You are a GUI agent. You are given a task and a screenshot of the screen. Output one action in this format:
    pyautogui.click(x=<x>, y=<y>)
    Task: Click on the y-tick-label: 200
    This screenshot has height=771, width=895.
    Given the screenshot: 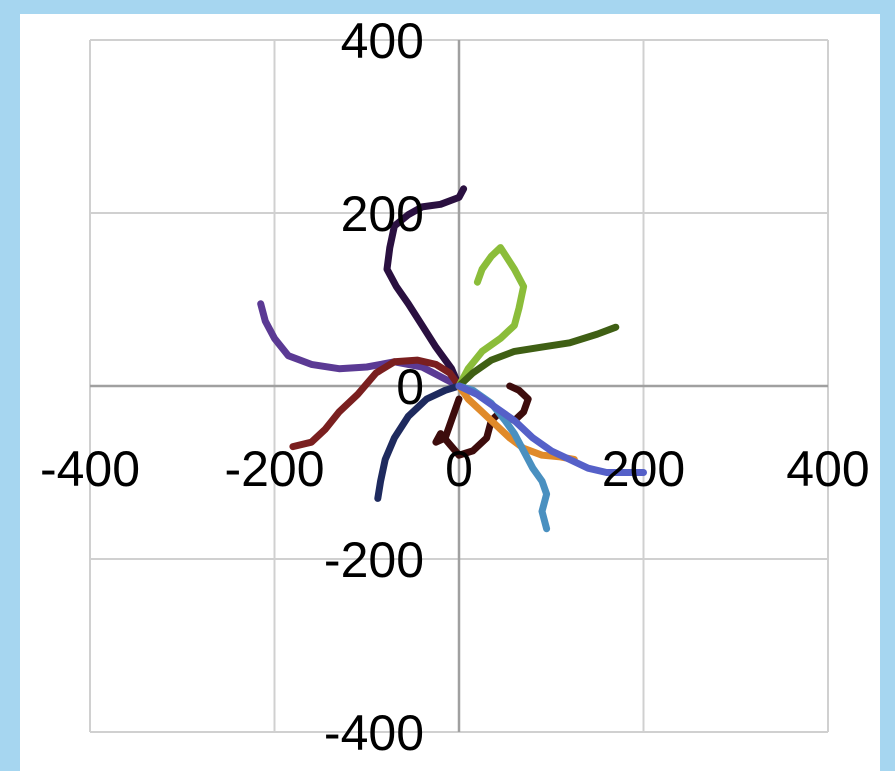 What is the action you would take?
    pyautogui.click(x=382, y=214)
    